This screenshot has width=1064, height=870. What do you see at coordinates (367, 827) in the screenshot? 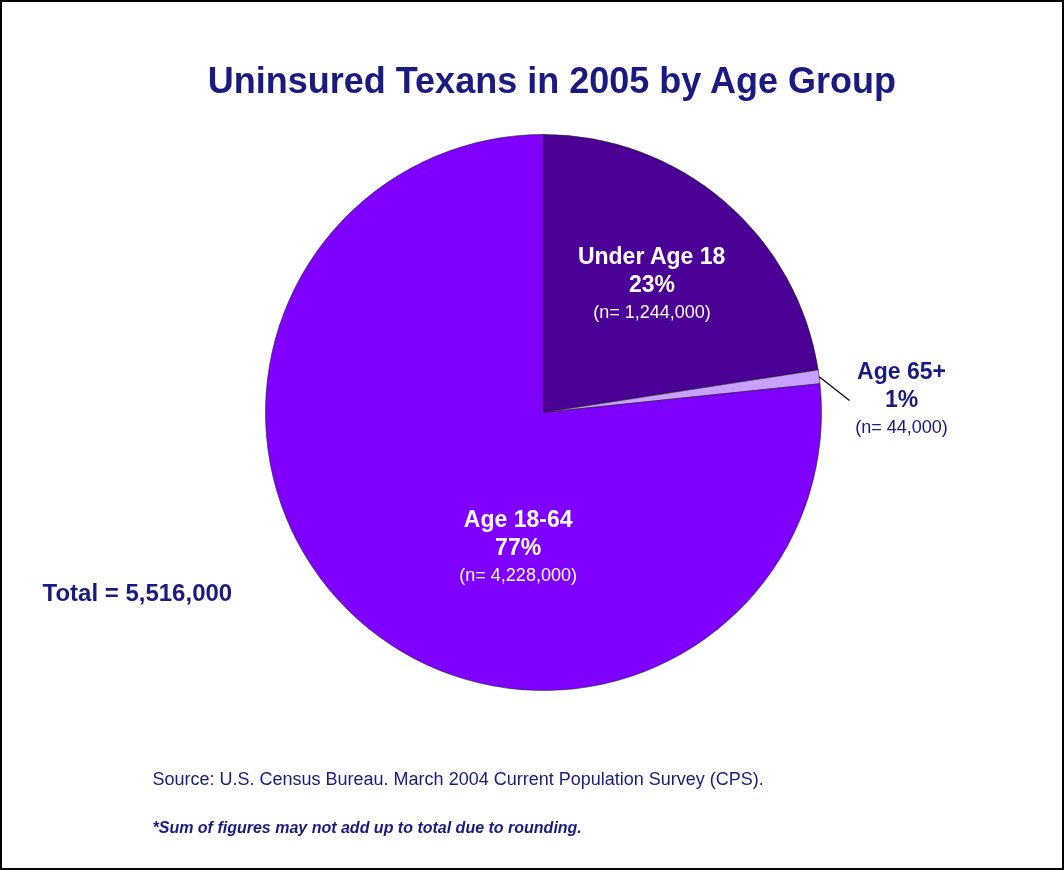
I see `text: *Sum of figures may not add up to total due to rounding.` at bounding box center [367, 827].